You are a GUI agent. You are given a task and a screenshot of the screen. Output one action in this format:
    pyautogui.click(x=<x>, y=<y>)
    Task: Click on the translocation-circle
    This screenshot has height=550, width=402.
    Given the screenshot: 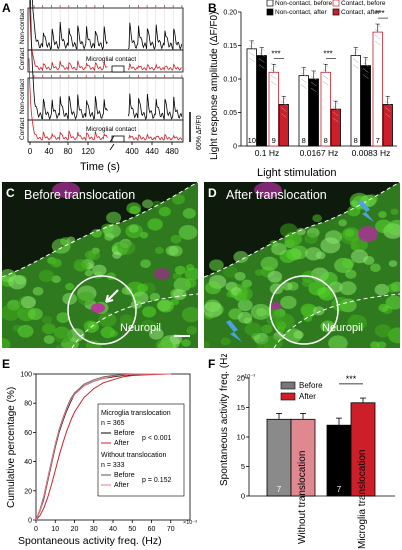 What is the action you would take?
    pyautogui.click(x=102, y=310)
    